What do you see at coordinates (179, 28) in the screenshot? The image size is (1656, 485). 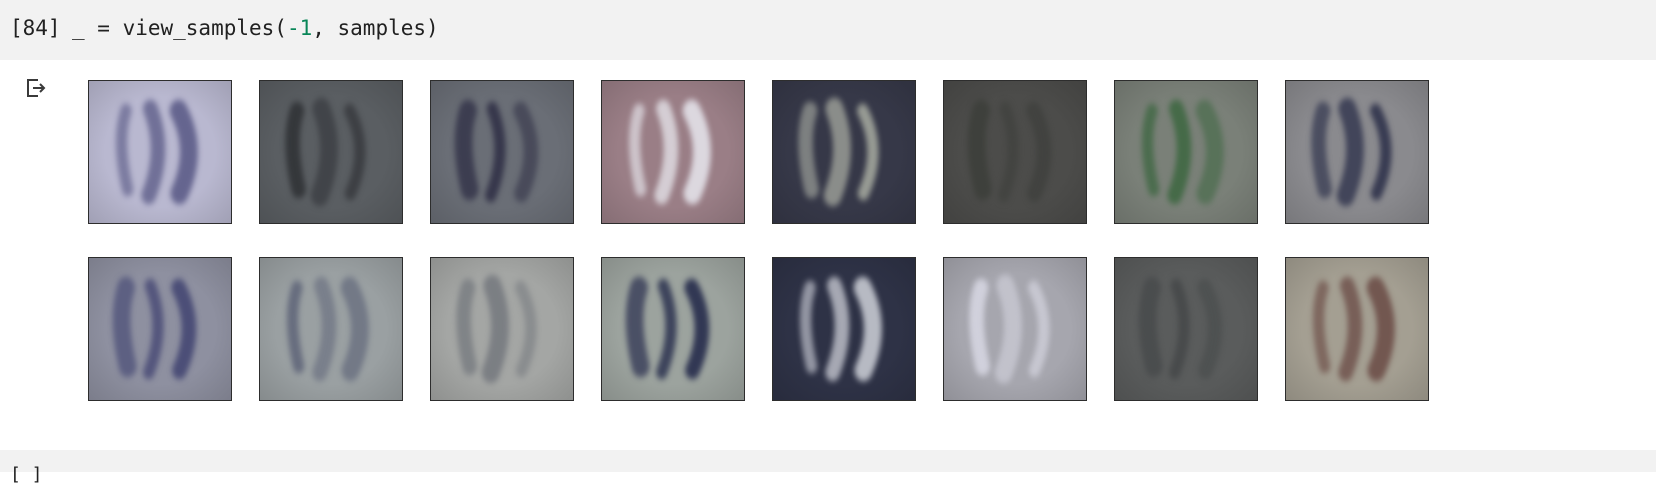 I see `code-text-prefix: _ = view_samples(` at bounding box center [179, 28].